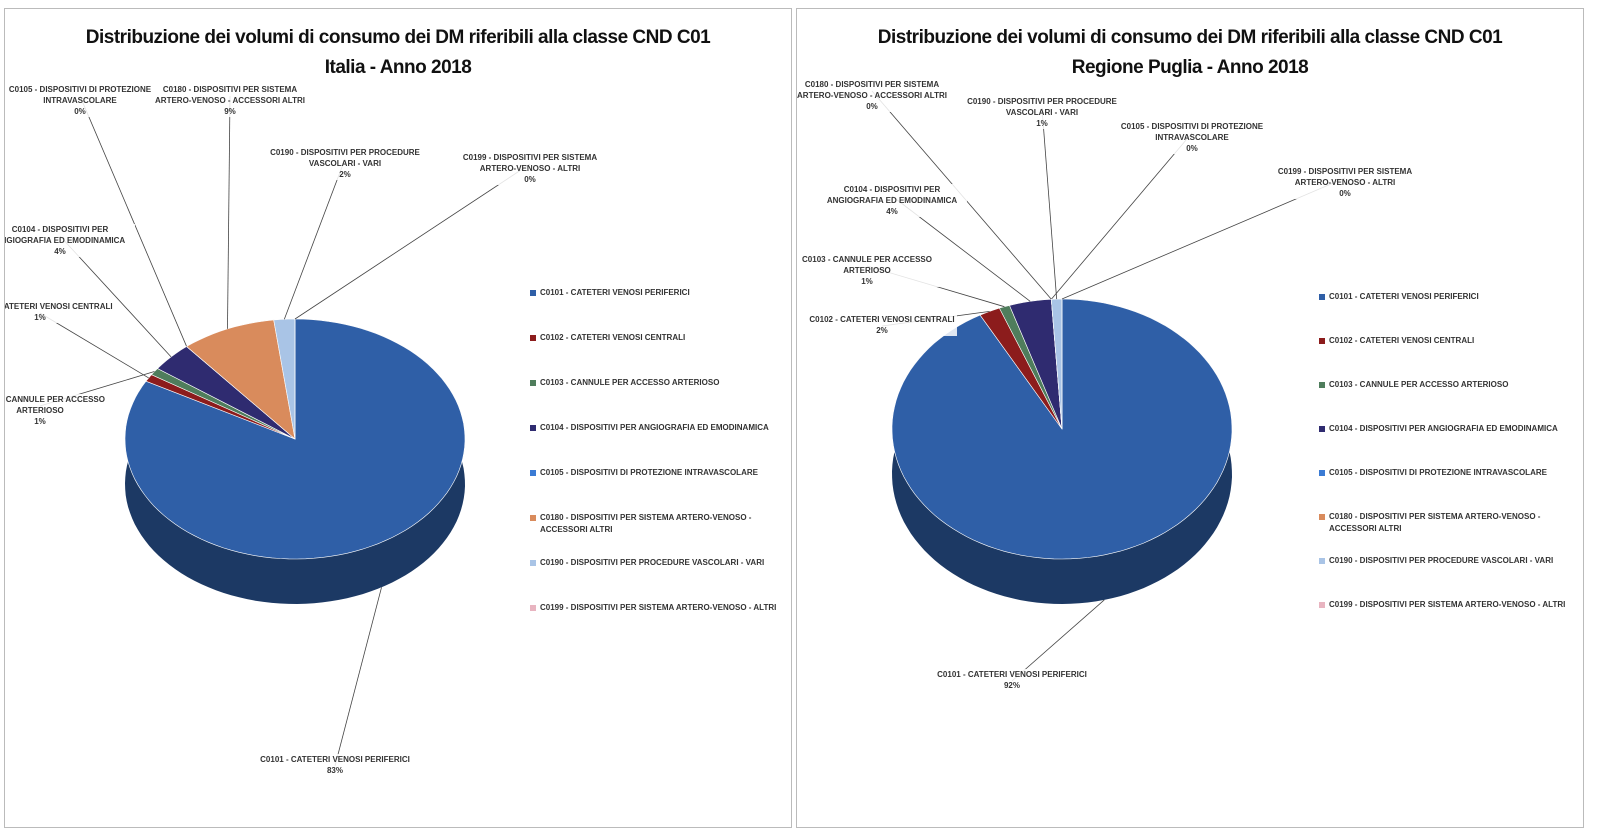  Describe the element at coordinates (59, 312) in the screenshot. I see `data-label: C0102 - CATETERI VENOSI CENTRALI 1%` at that location.